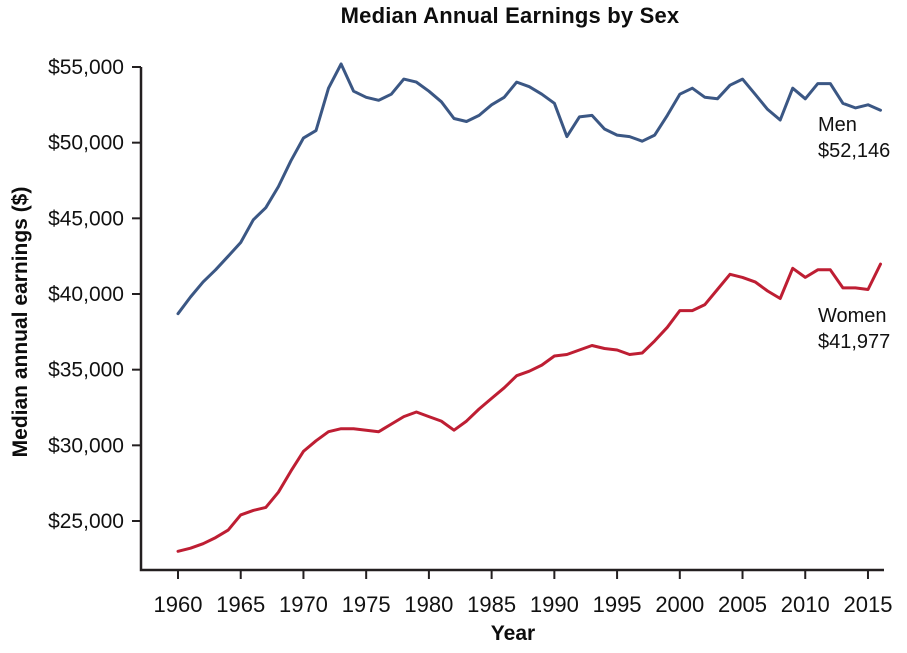 The image size is (907, 653). I want to click on y-tick-label: $45,000, so click(86, 218).